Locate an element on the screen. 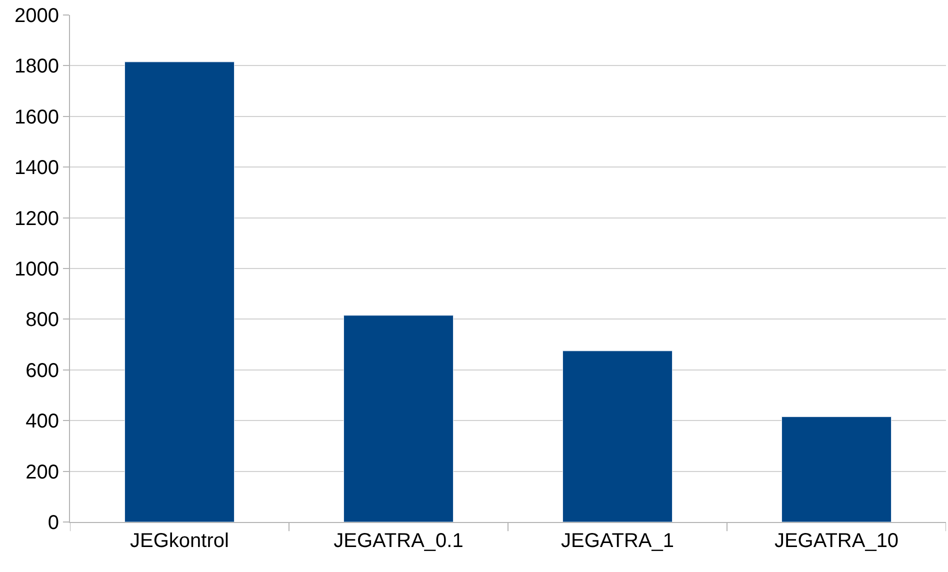 Image resolution: width=948 pixels, height=572 pixels. y-tick-label: 1200 is located at coordinates (36, 219).